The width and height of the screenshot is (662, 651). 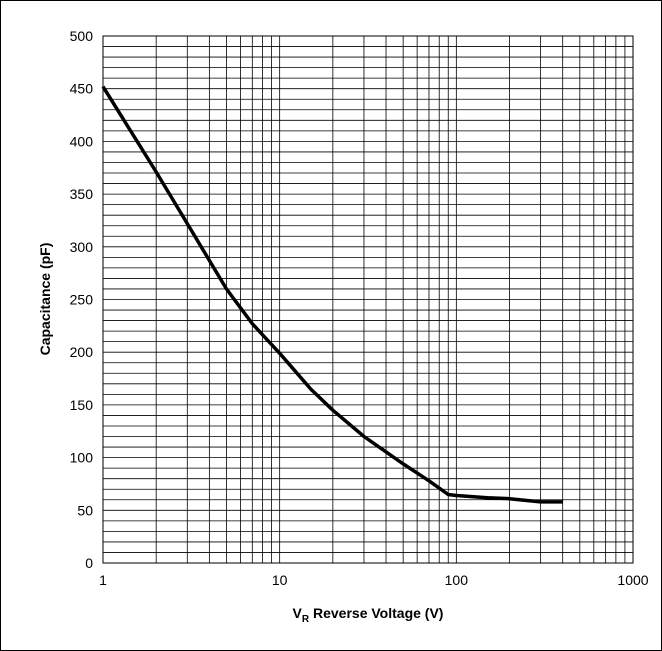 I want to click on x-tick-label: 1000, so click(x=632, y=580).